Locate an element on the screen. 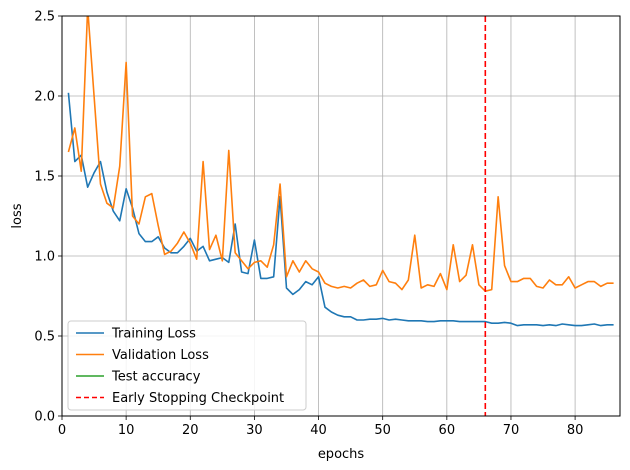 This screenshot has width=630, height=470. y-tick-label: 2.5 is located at coordinates (44, 17).